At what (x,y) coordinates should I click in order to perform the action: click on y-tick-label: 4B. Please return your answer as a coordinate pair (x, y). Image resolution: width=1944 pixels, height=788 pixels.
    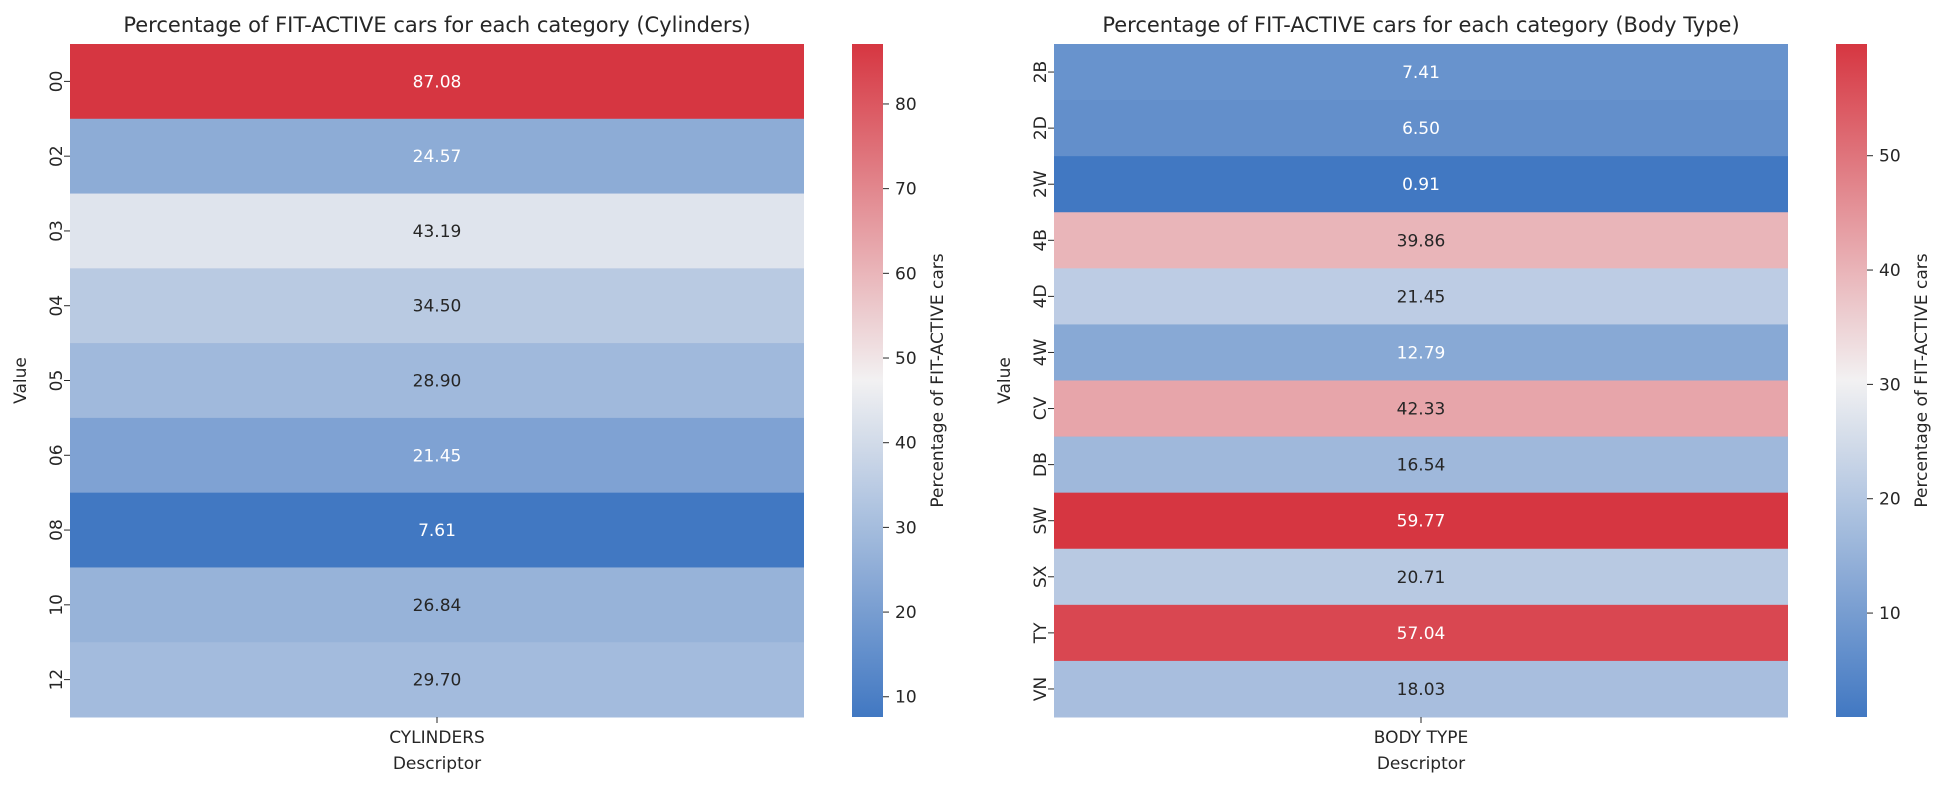
    Looking at the image, I should click on (1041, 240).